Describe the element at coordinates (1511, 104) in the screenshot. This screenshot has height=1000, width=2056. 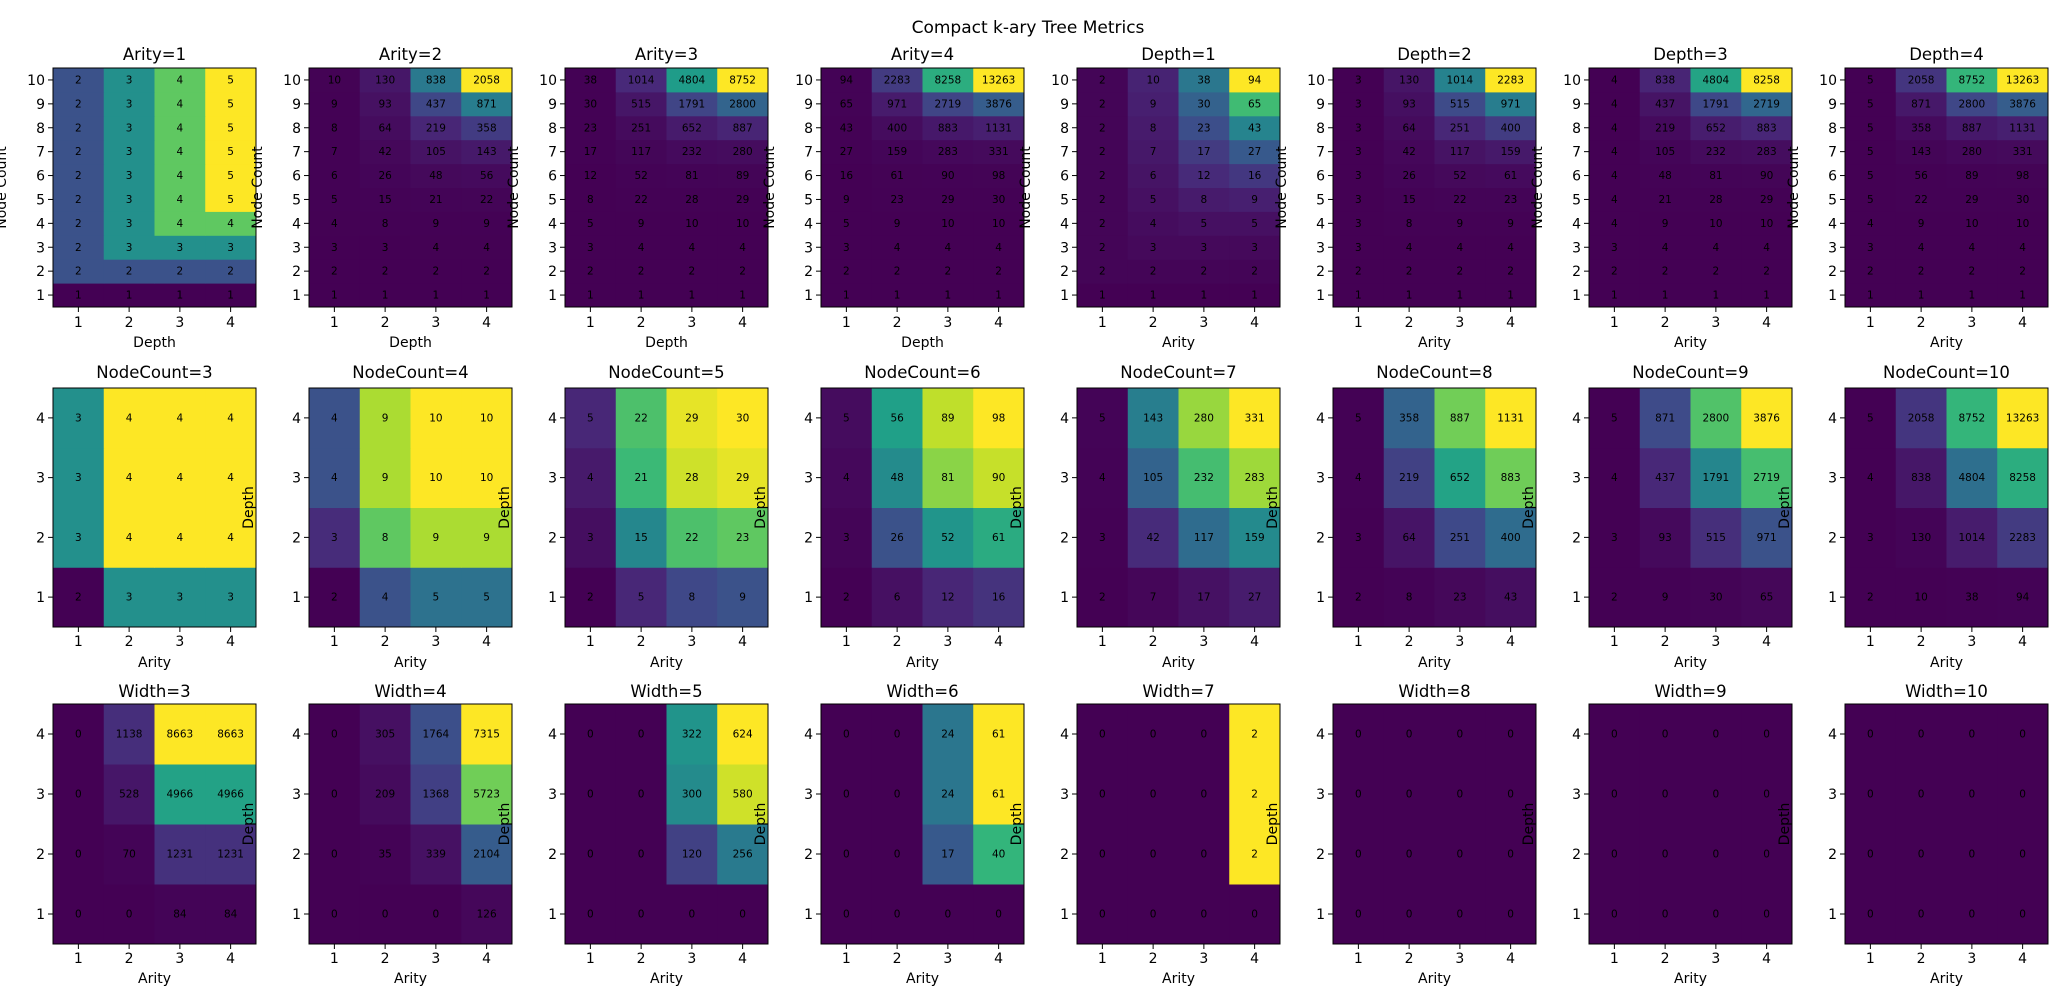
I see `cell-value-label: 971` at that location.